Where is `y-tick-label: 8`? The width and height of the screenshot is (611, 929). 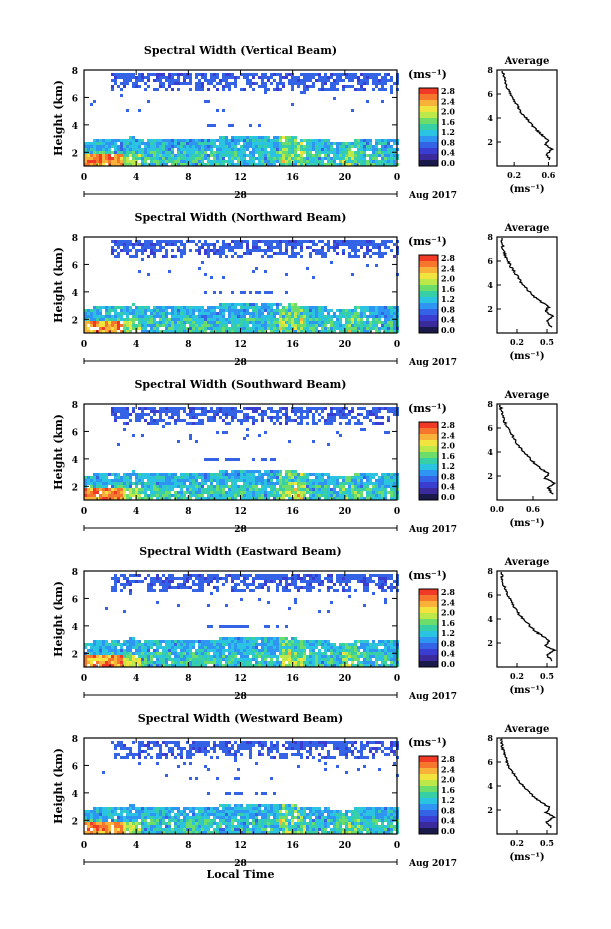
y-tick-label: 8 is located at coordinates (75, 239).